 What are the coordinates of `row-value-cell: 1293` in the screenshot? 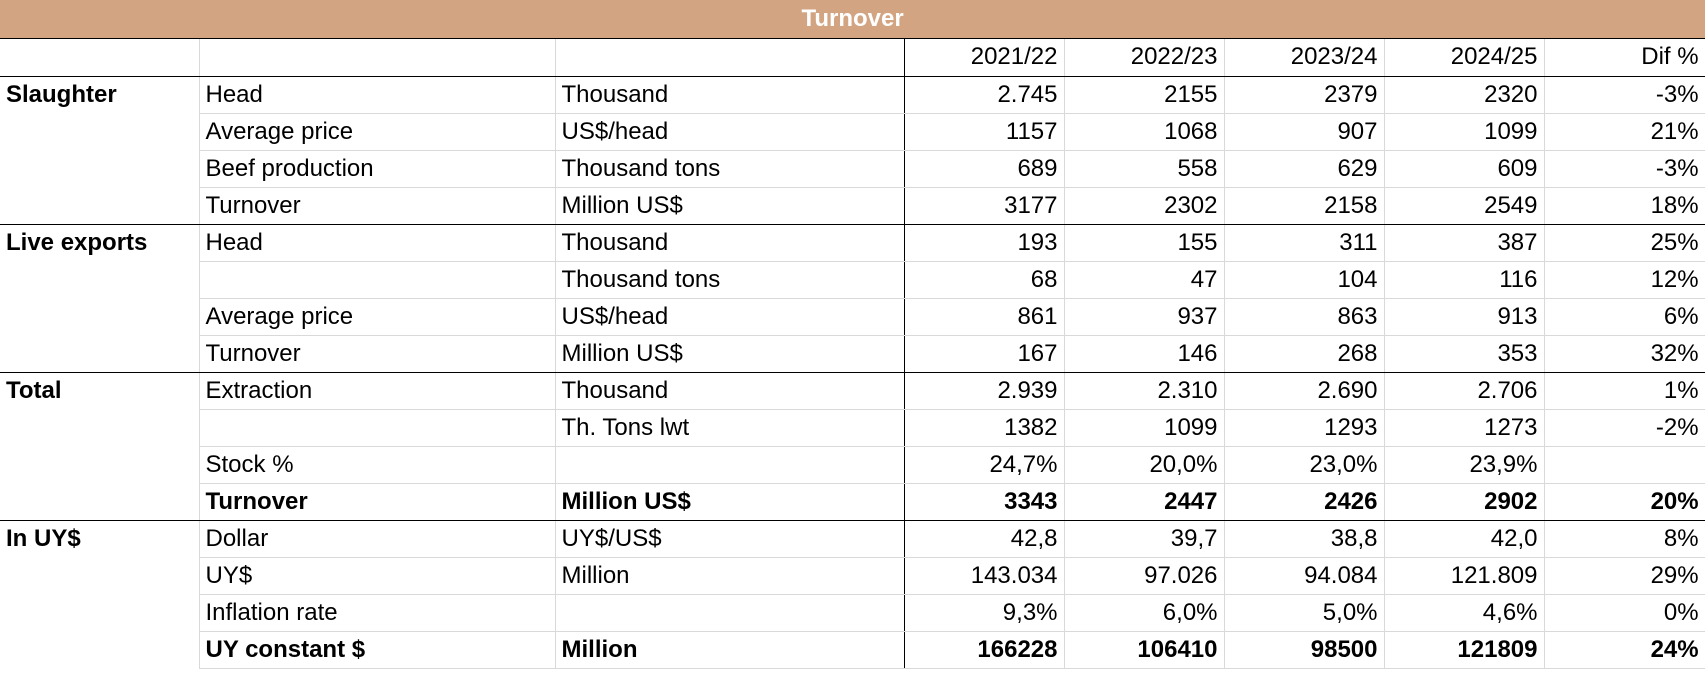 It's located at (1304, 428).